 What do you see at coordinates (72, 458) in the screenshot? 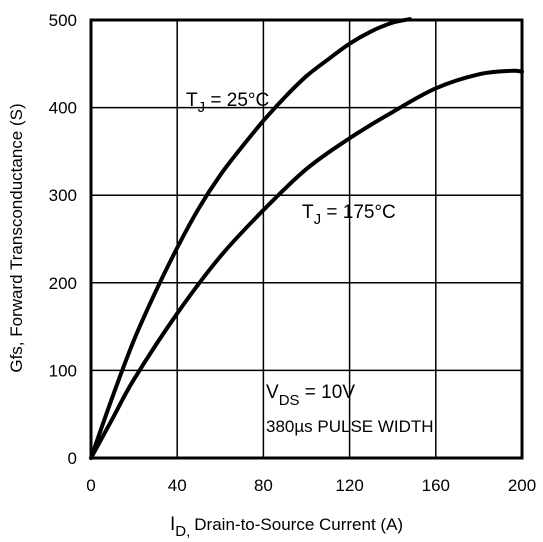
I see `y-tick-label: 0` at bounding box center [72, 458].